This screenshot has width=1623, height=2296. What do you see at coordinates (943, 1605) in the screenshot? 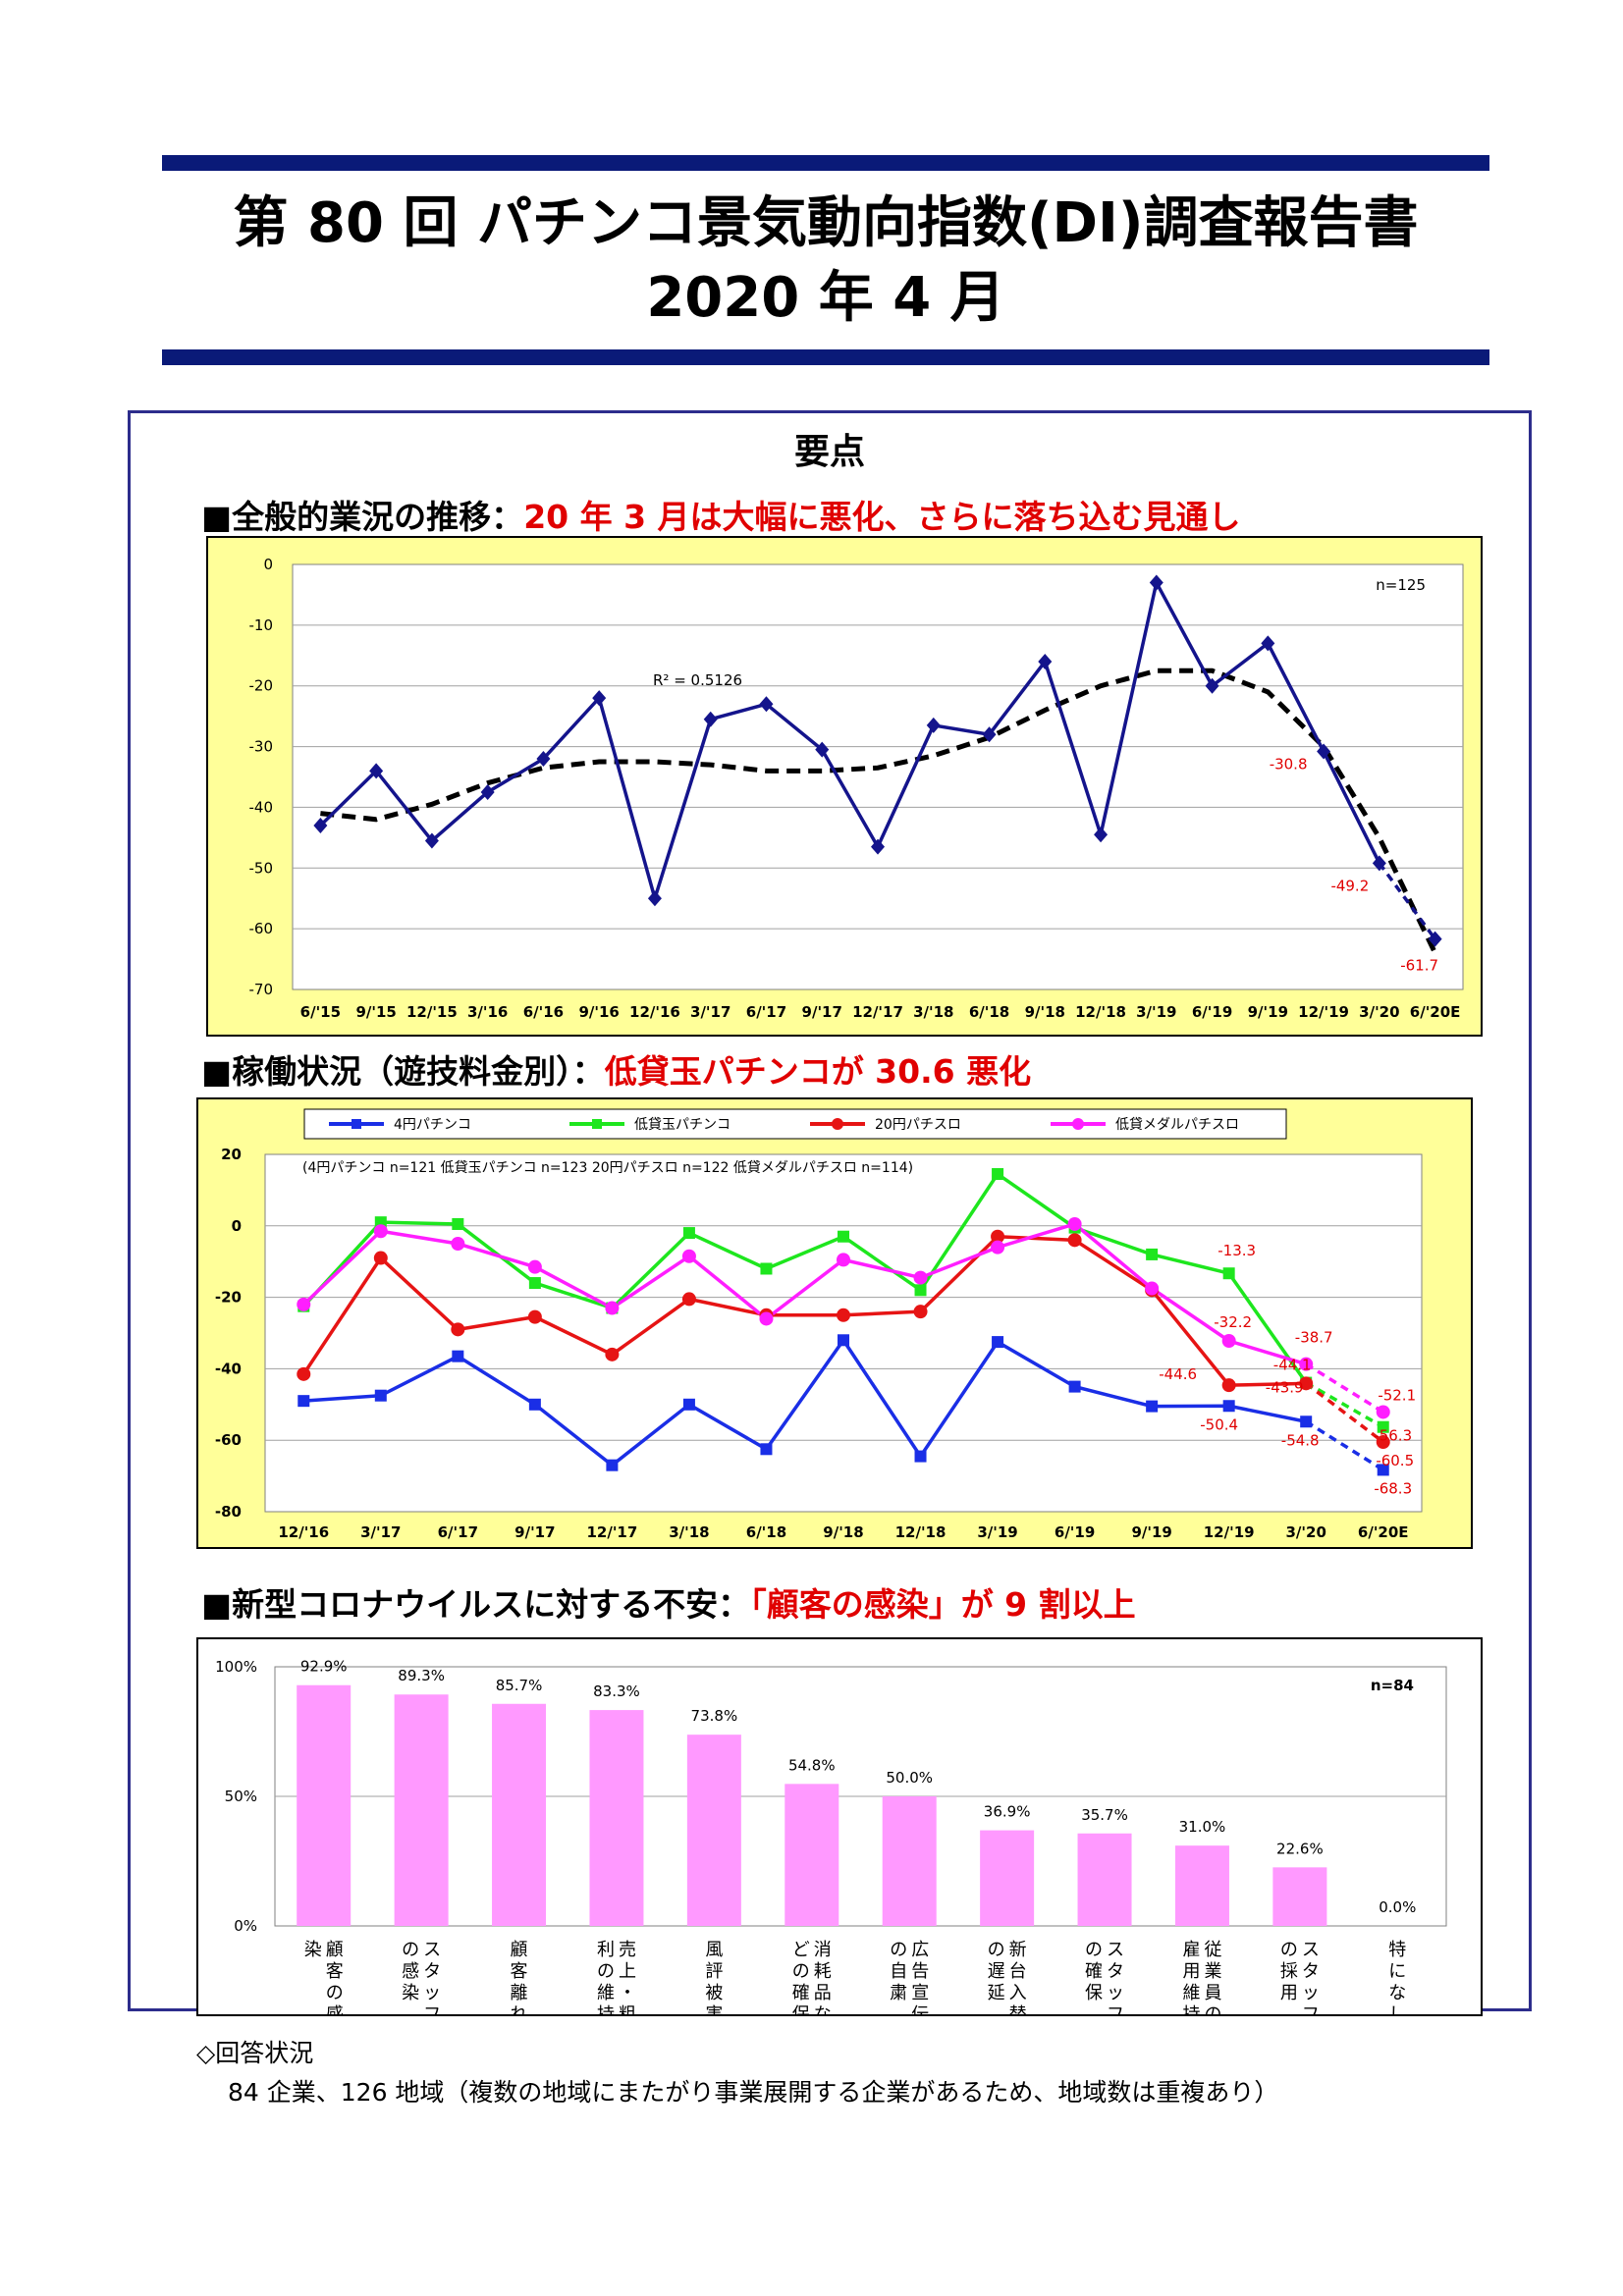
I see `section-highlight: 「顧客の感染」が 9 割以上` at bounding box center [943, 1605].